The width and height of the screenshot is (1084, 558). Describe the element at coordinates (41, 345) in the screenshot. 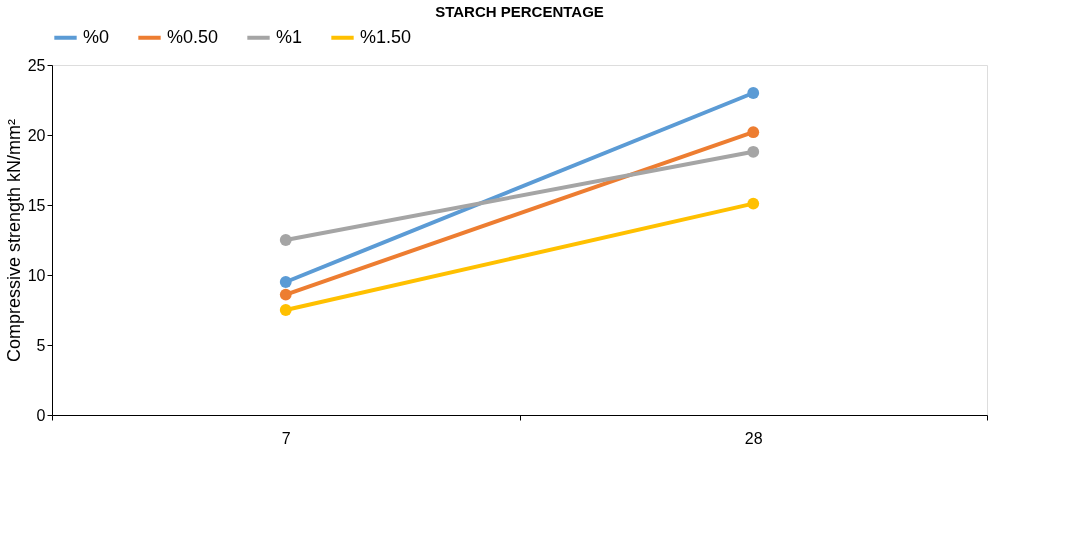

I see `y-tick-label: 5` at that location.